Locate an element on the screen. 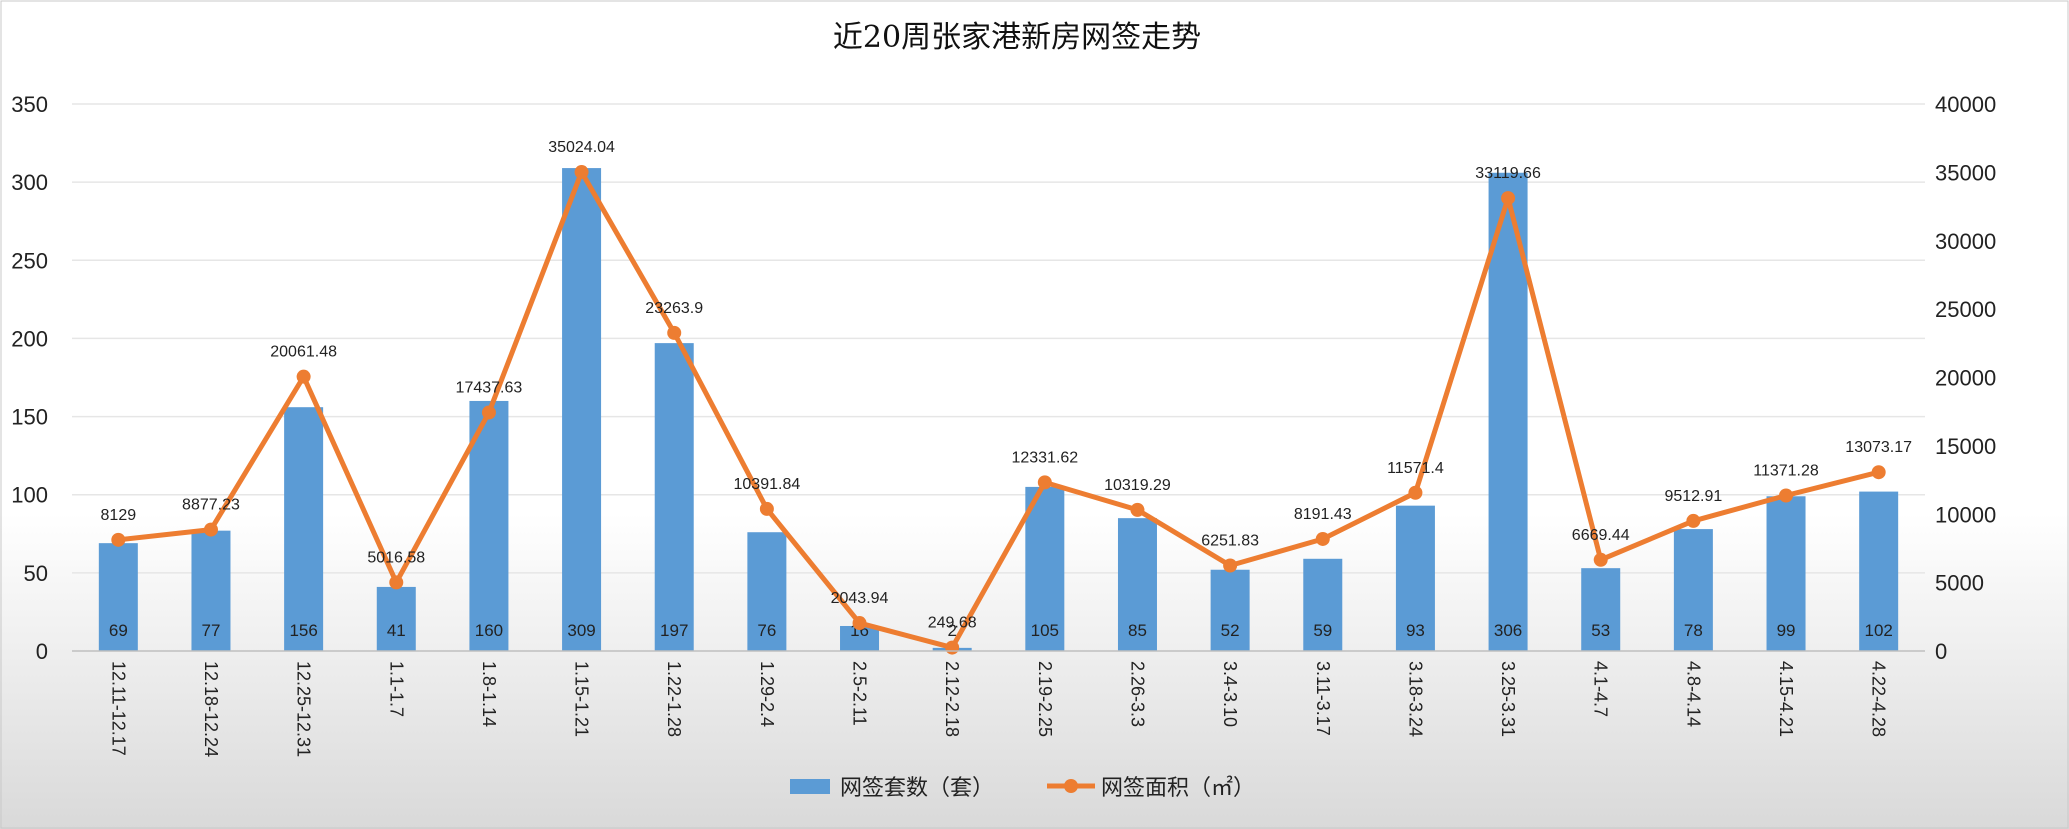  x-tick-label: 1.22-1.28 is located at coordinates (674, 699).